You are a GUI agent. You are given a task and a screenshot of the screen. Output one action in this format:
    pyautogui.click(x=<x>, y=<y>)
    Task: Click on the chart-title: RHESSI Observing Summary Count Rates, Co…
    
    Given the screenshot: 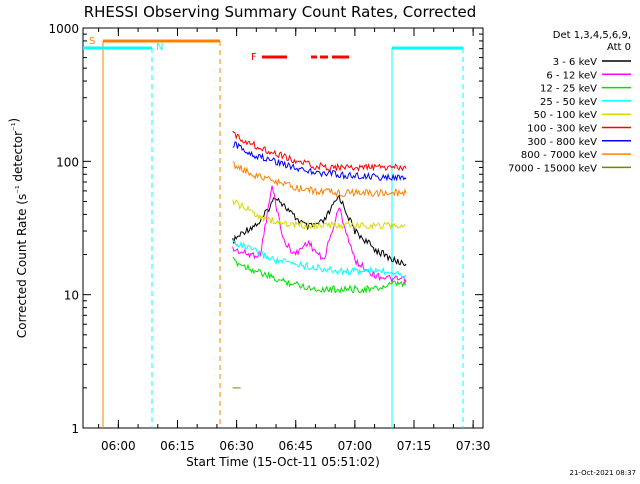 What is the action you would take?
    pyautogui.click(x=280, y=12)
    